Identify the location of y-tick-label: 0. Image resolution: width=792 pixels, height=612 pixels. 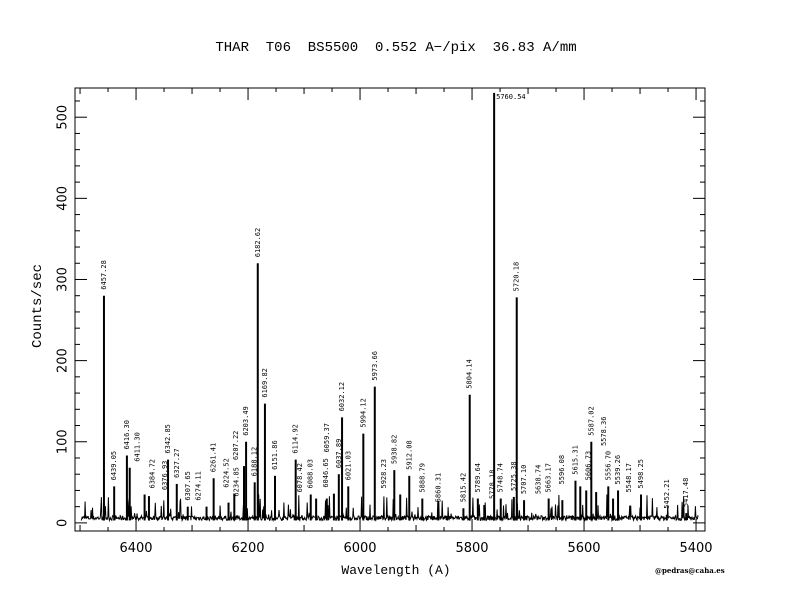
(63, 523).